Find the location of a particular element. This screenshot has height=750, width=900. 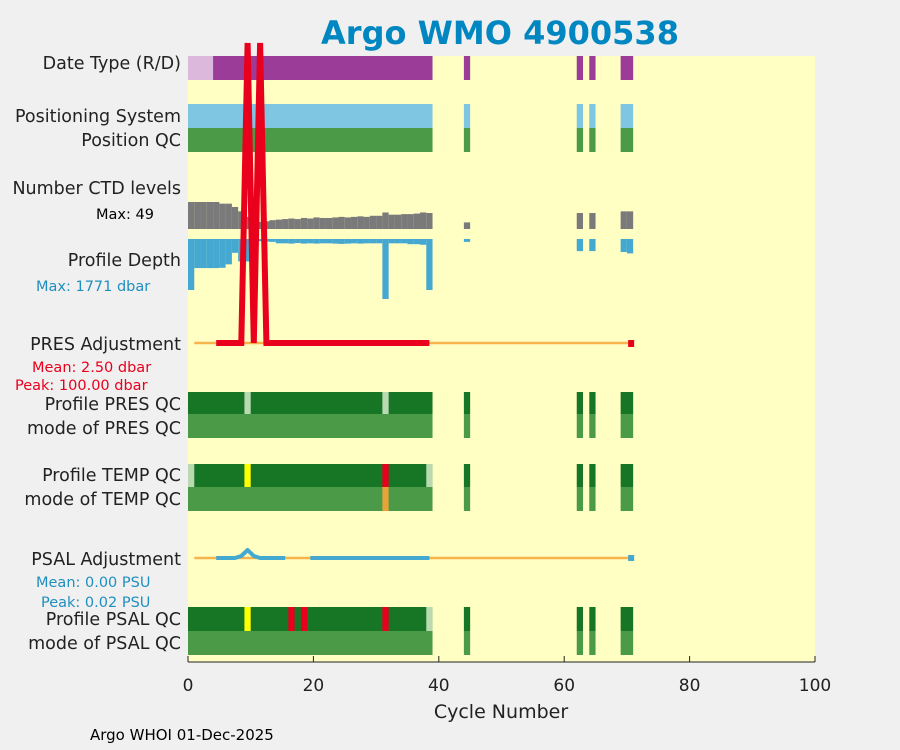

profile-pres-qc-flag-cell is located at coordinates (247, 403).